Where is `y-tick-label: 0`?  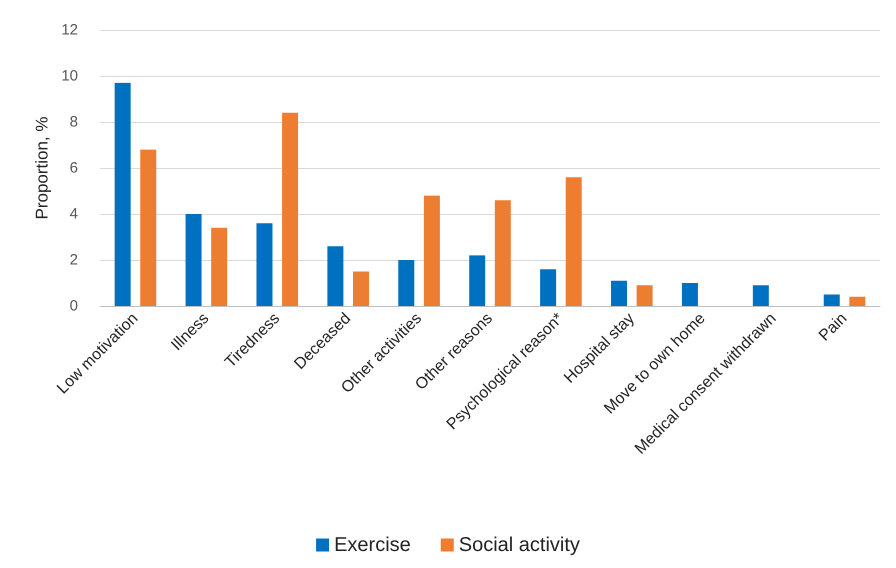
y-tick-label: 0 is located at coordinates (74, 306).